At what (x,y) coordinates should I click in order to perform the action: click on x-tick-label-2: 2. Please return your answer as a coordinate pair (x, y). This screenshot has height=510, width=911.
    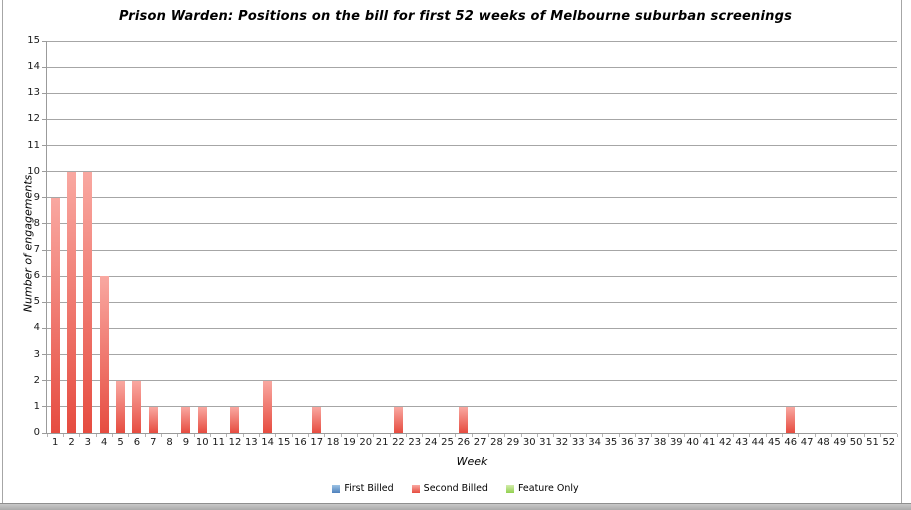
    Looking at the image, I should click on (71, 442).